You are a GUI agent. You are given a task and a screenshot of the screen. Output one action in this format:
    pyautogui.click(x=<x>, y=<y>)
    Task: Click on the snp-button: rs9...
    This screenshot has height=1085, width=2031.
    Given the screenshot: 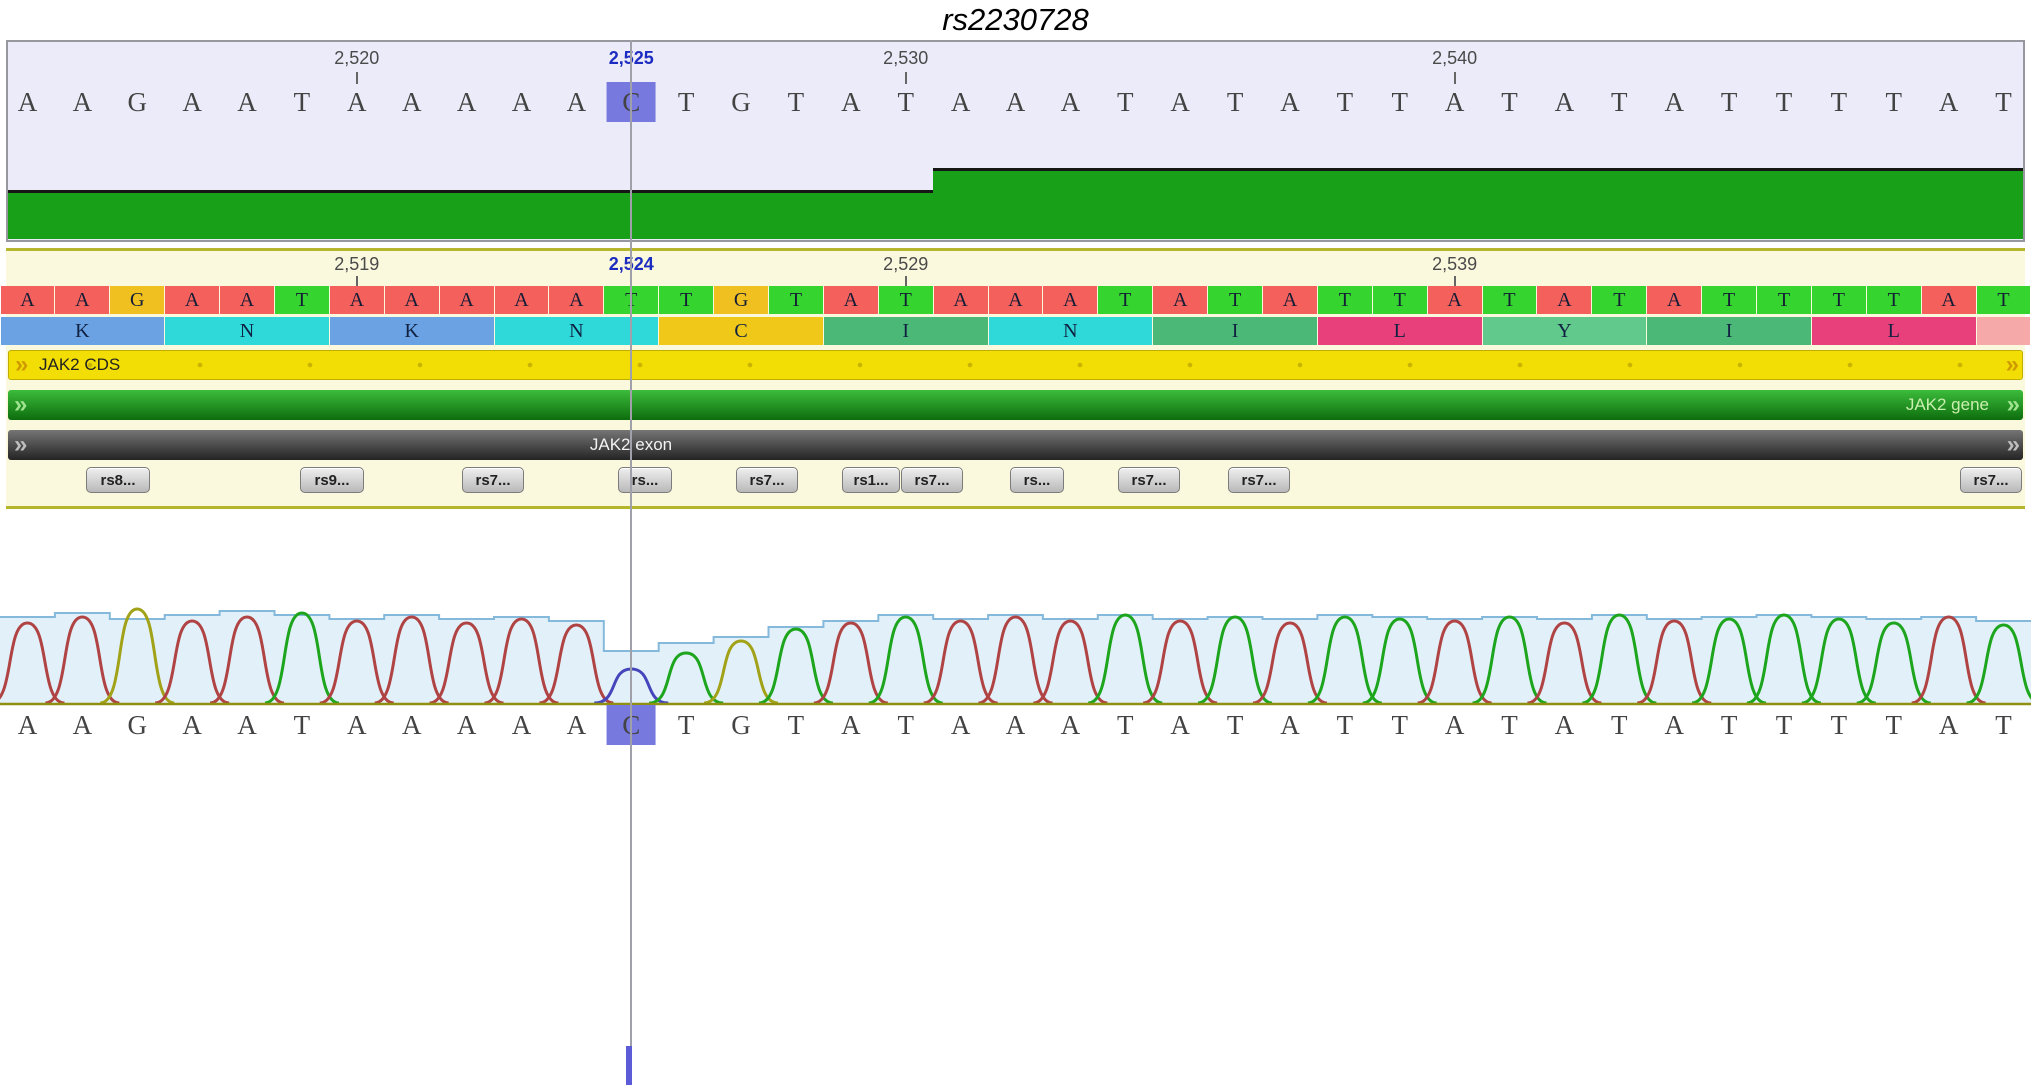 What is the action you would take?
    pyautogui.click(x=332, y=480)
    